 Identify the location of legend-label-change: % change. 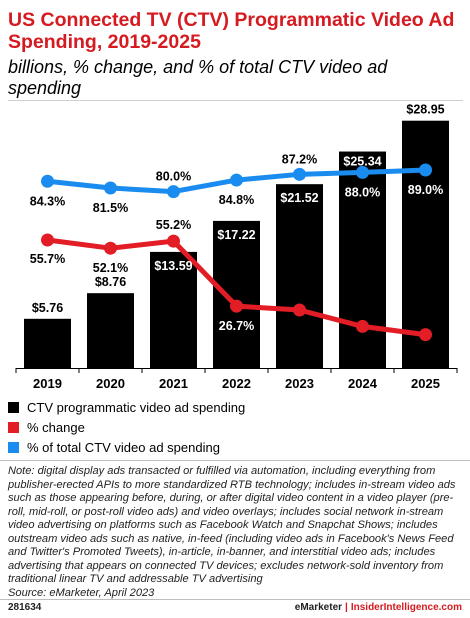
(56, 427).